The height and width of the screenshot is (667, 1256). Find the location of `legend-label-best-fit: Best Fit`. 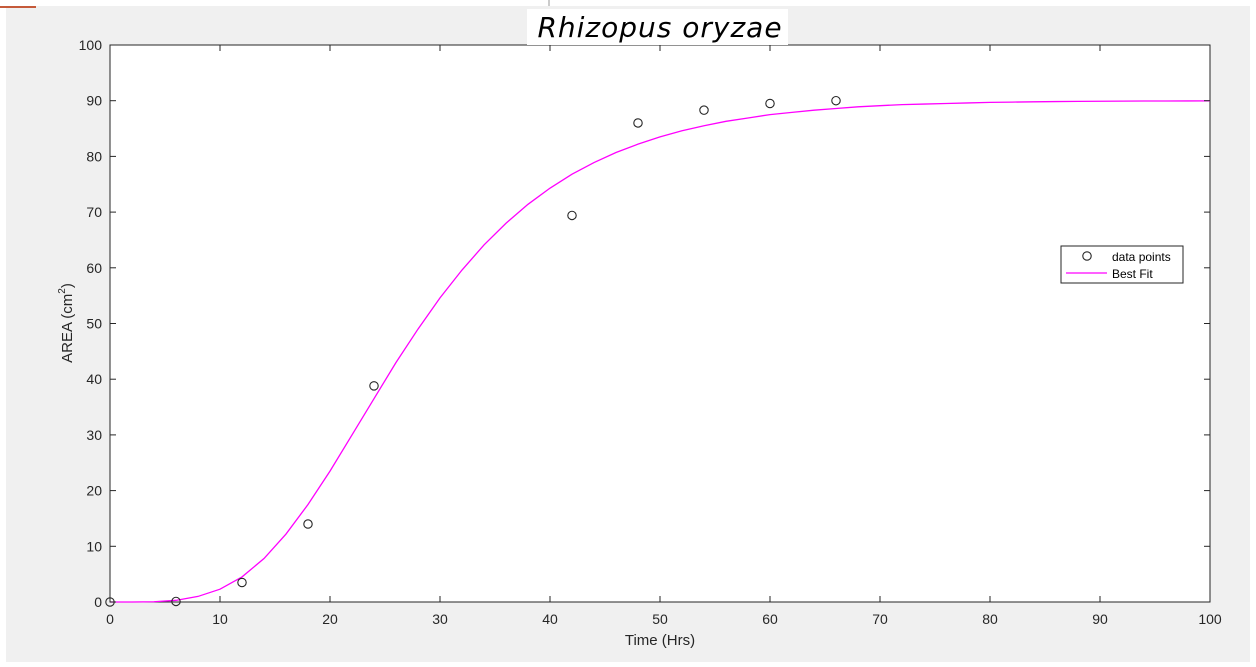

legend-label-best-fit: Best Fit is located at coordinates (1132, 274).